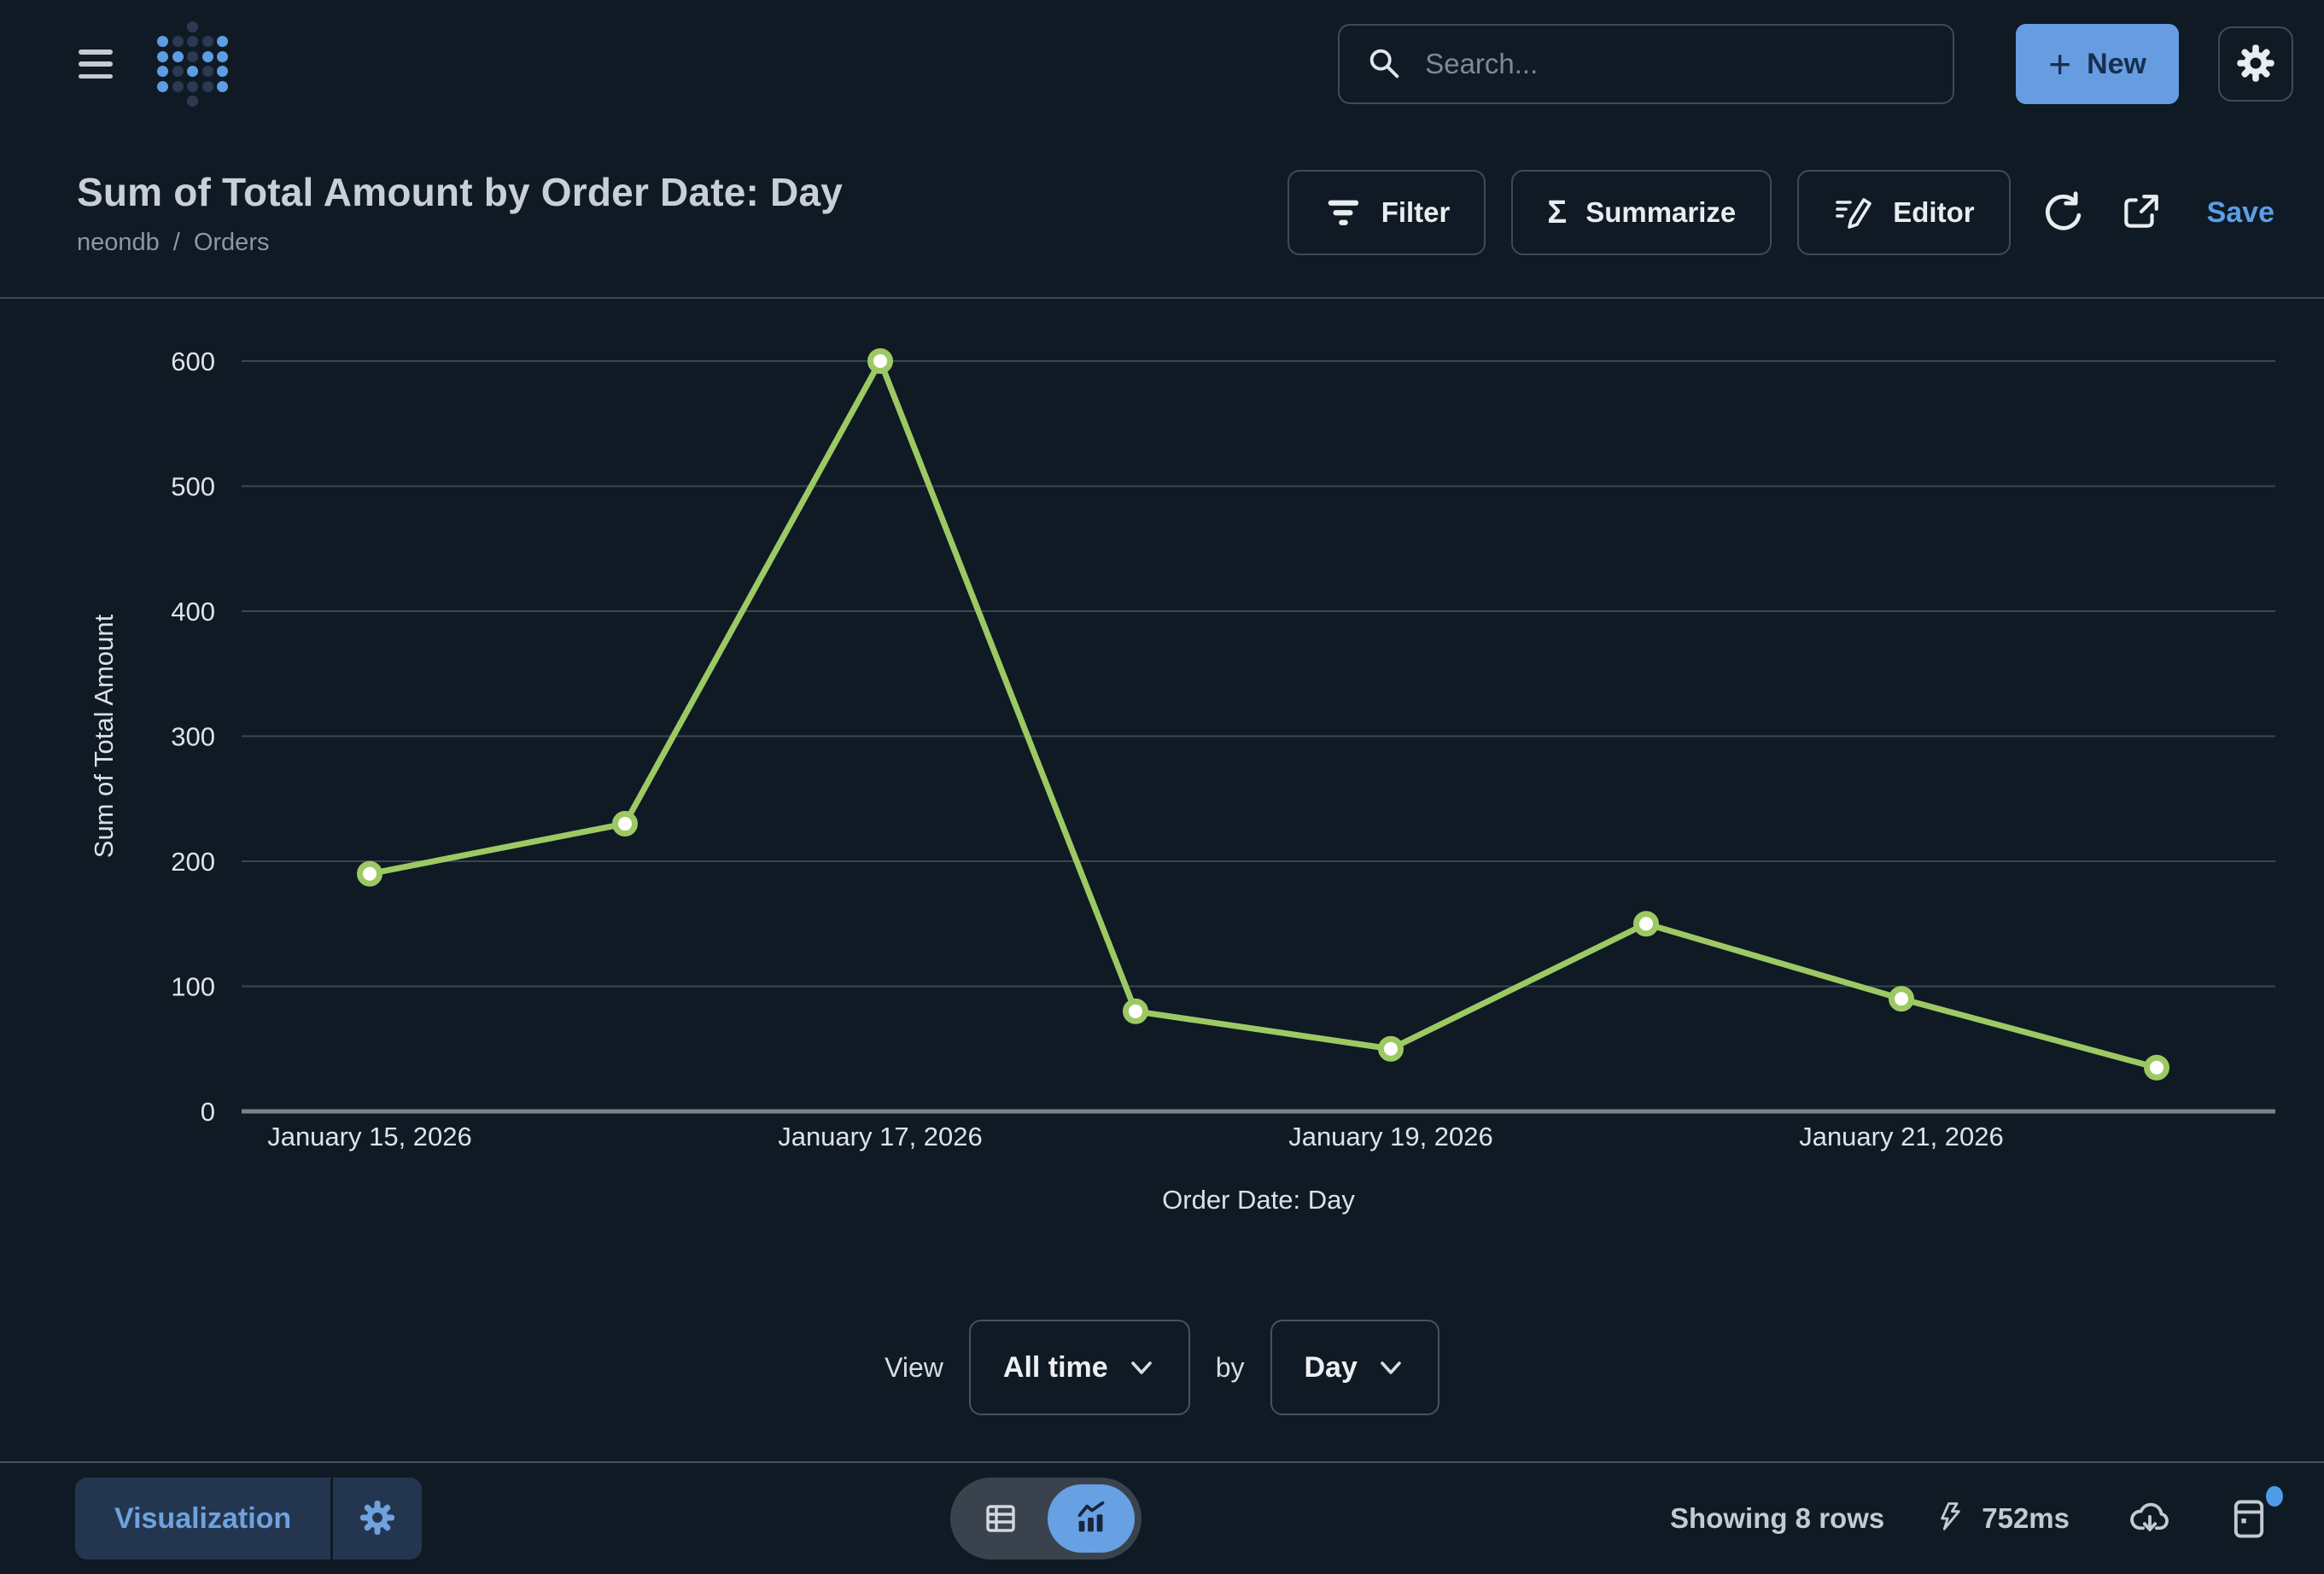 This screenshot has height=1574, width=2324. I want to click on summarize-button: Σ Summarize, so click(1641, 212).